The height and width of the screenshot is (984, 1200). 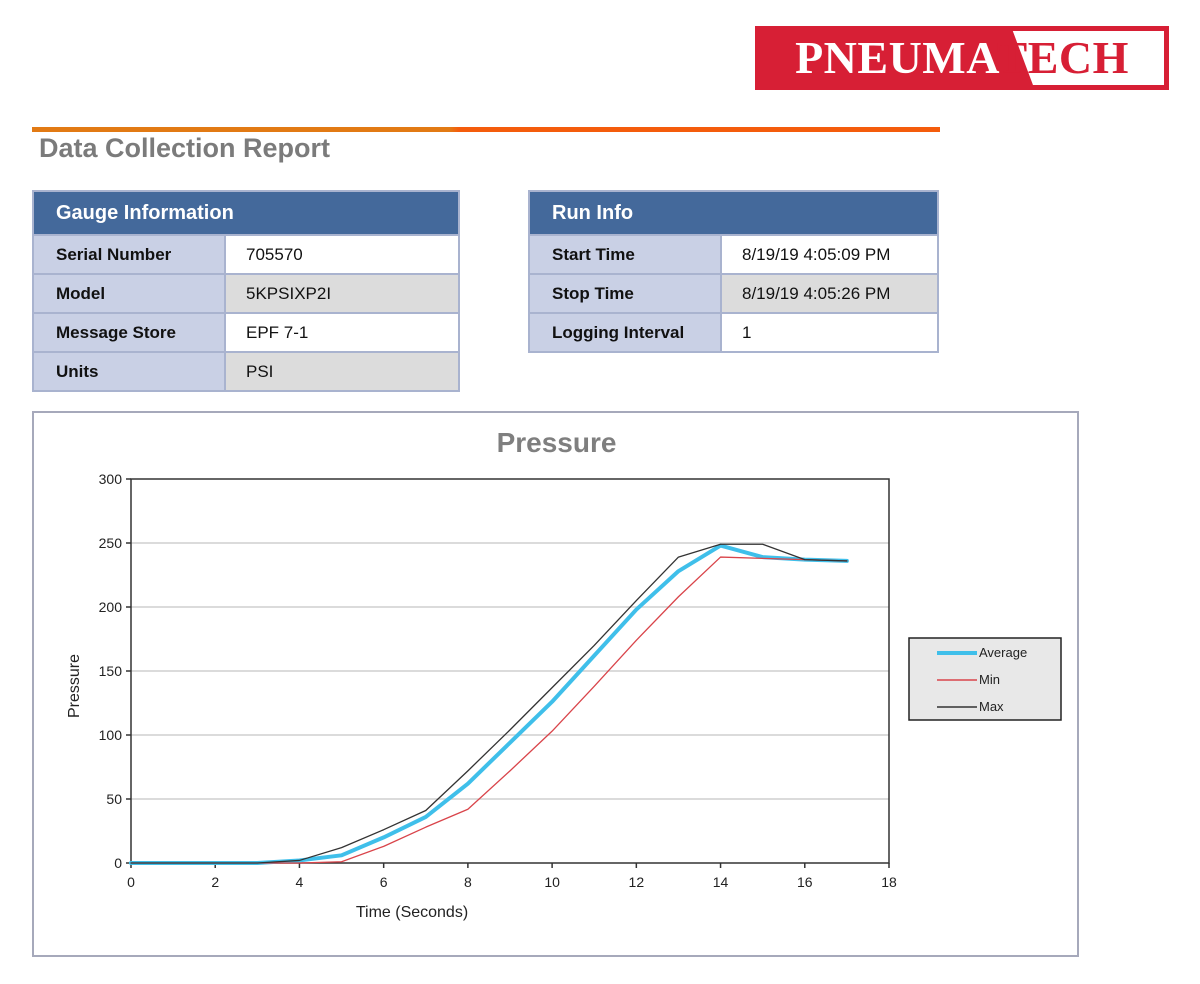 What do you see at coordinates (130, 332) in the screenshot?
I see `row-label: Message Store` at bounding box center [130, 332].